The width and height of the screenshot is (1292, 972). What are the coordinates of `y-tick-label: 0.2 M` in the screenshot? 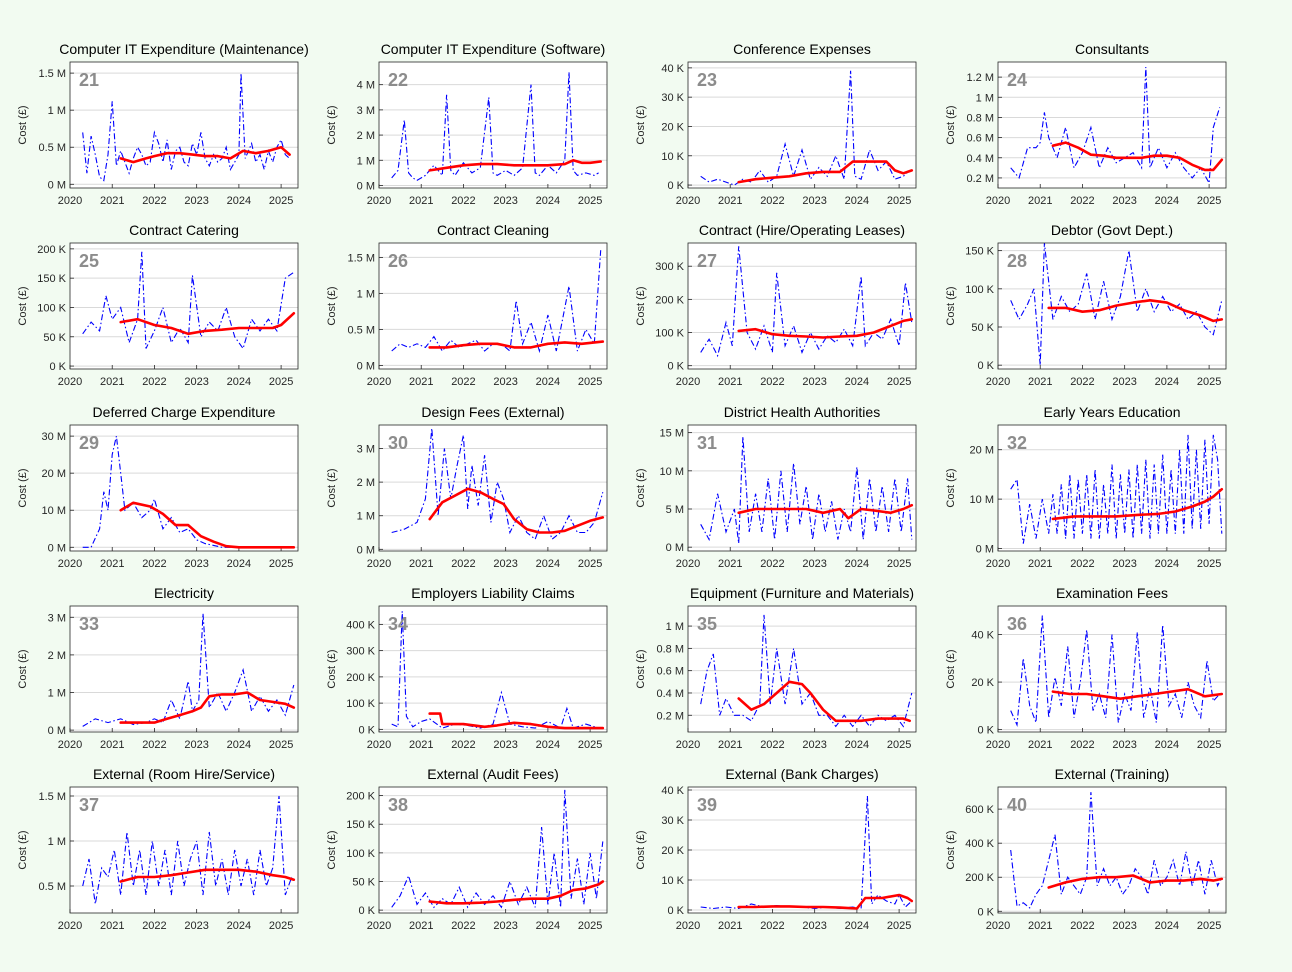 It's located at (670, 716).